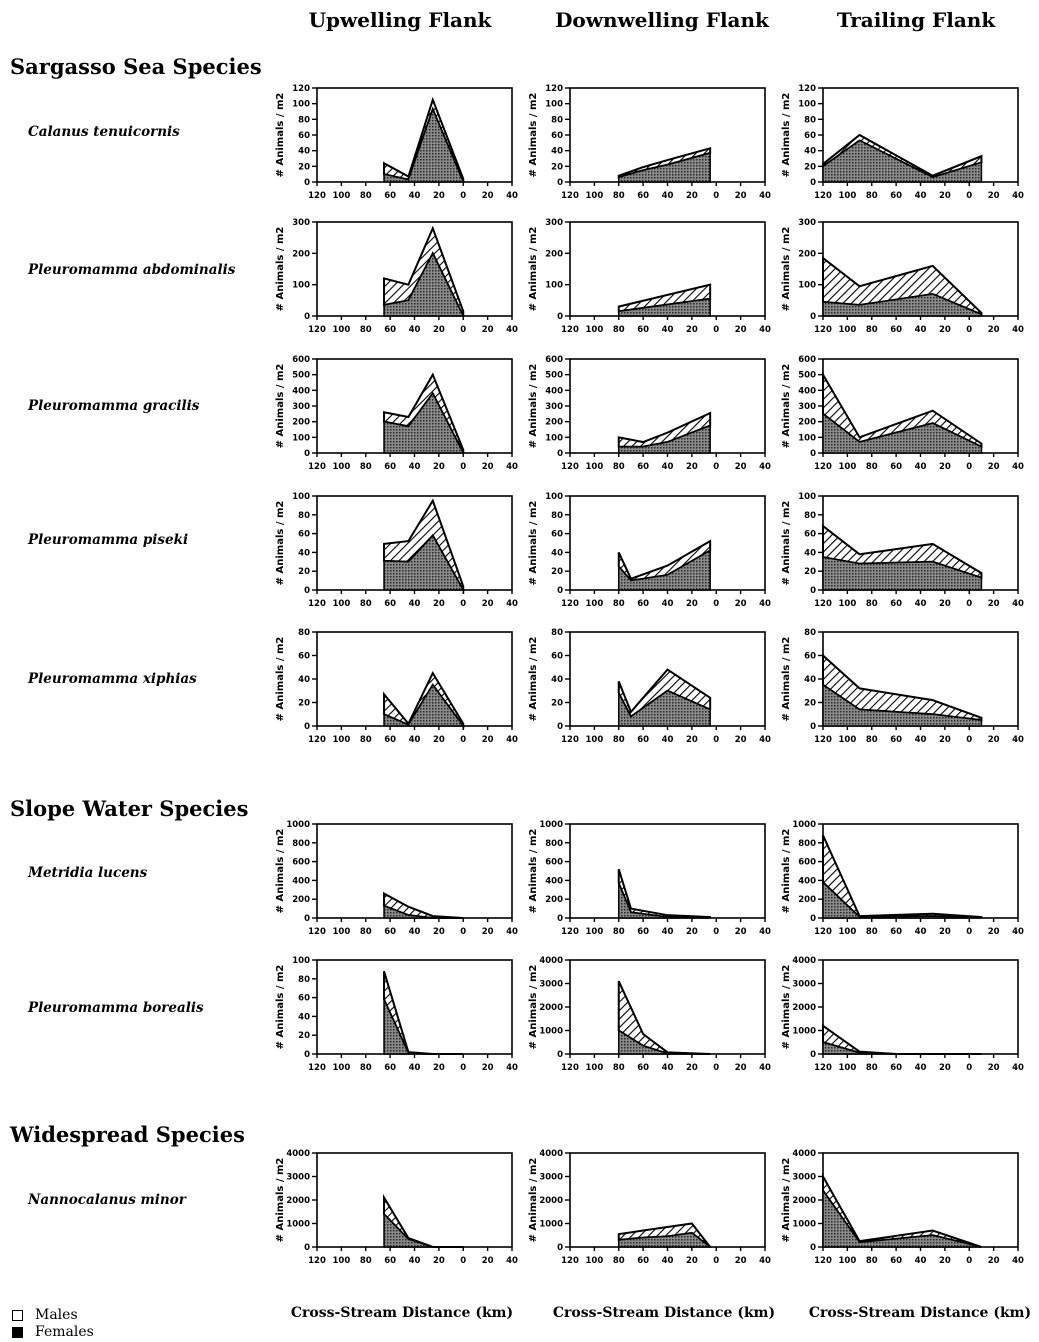 The image size is (1039, 1342). I want to click on y-tick-label: 4000, so click(551, 1154).